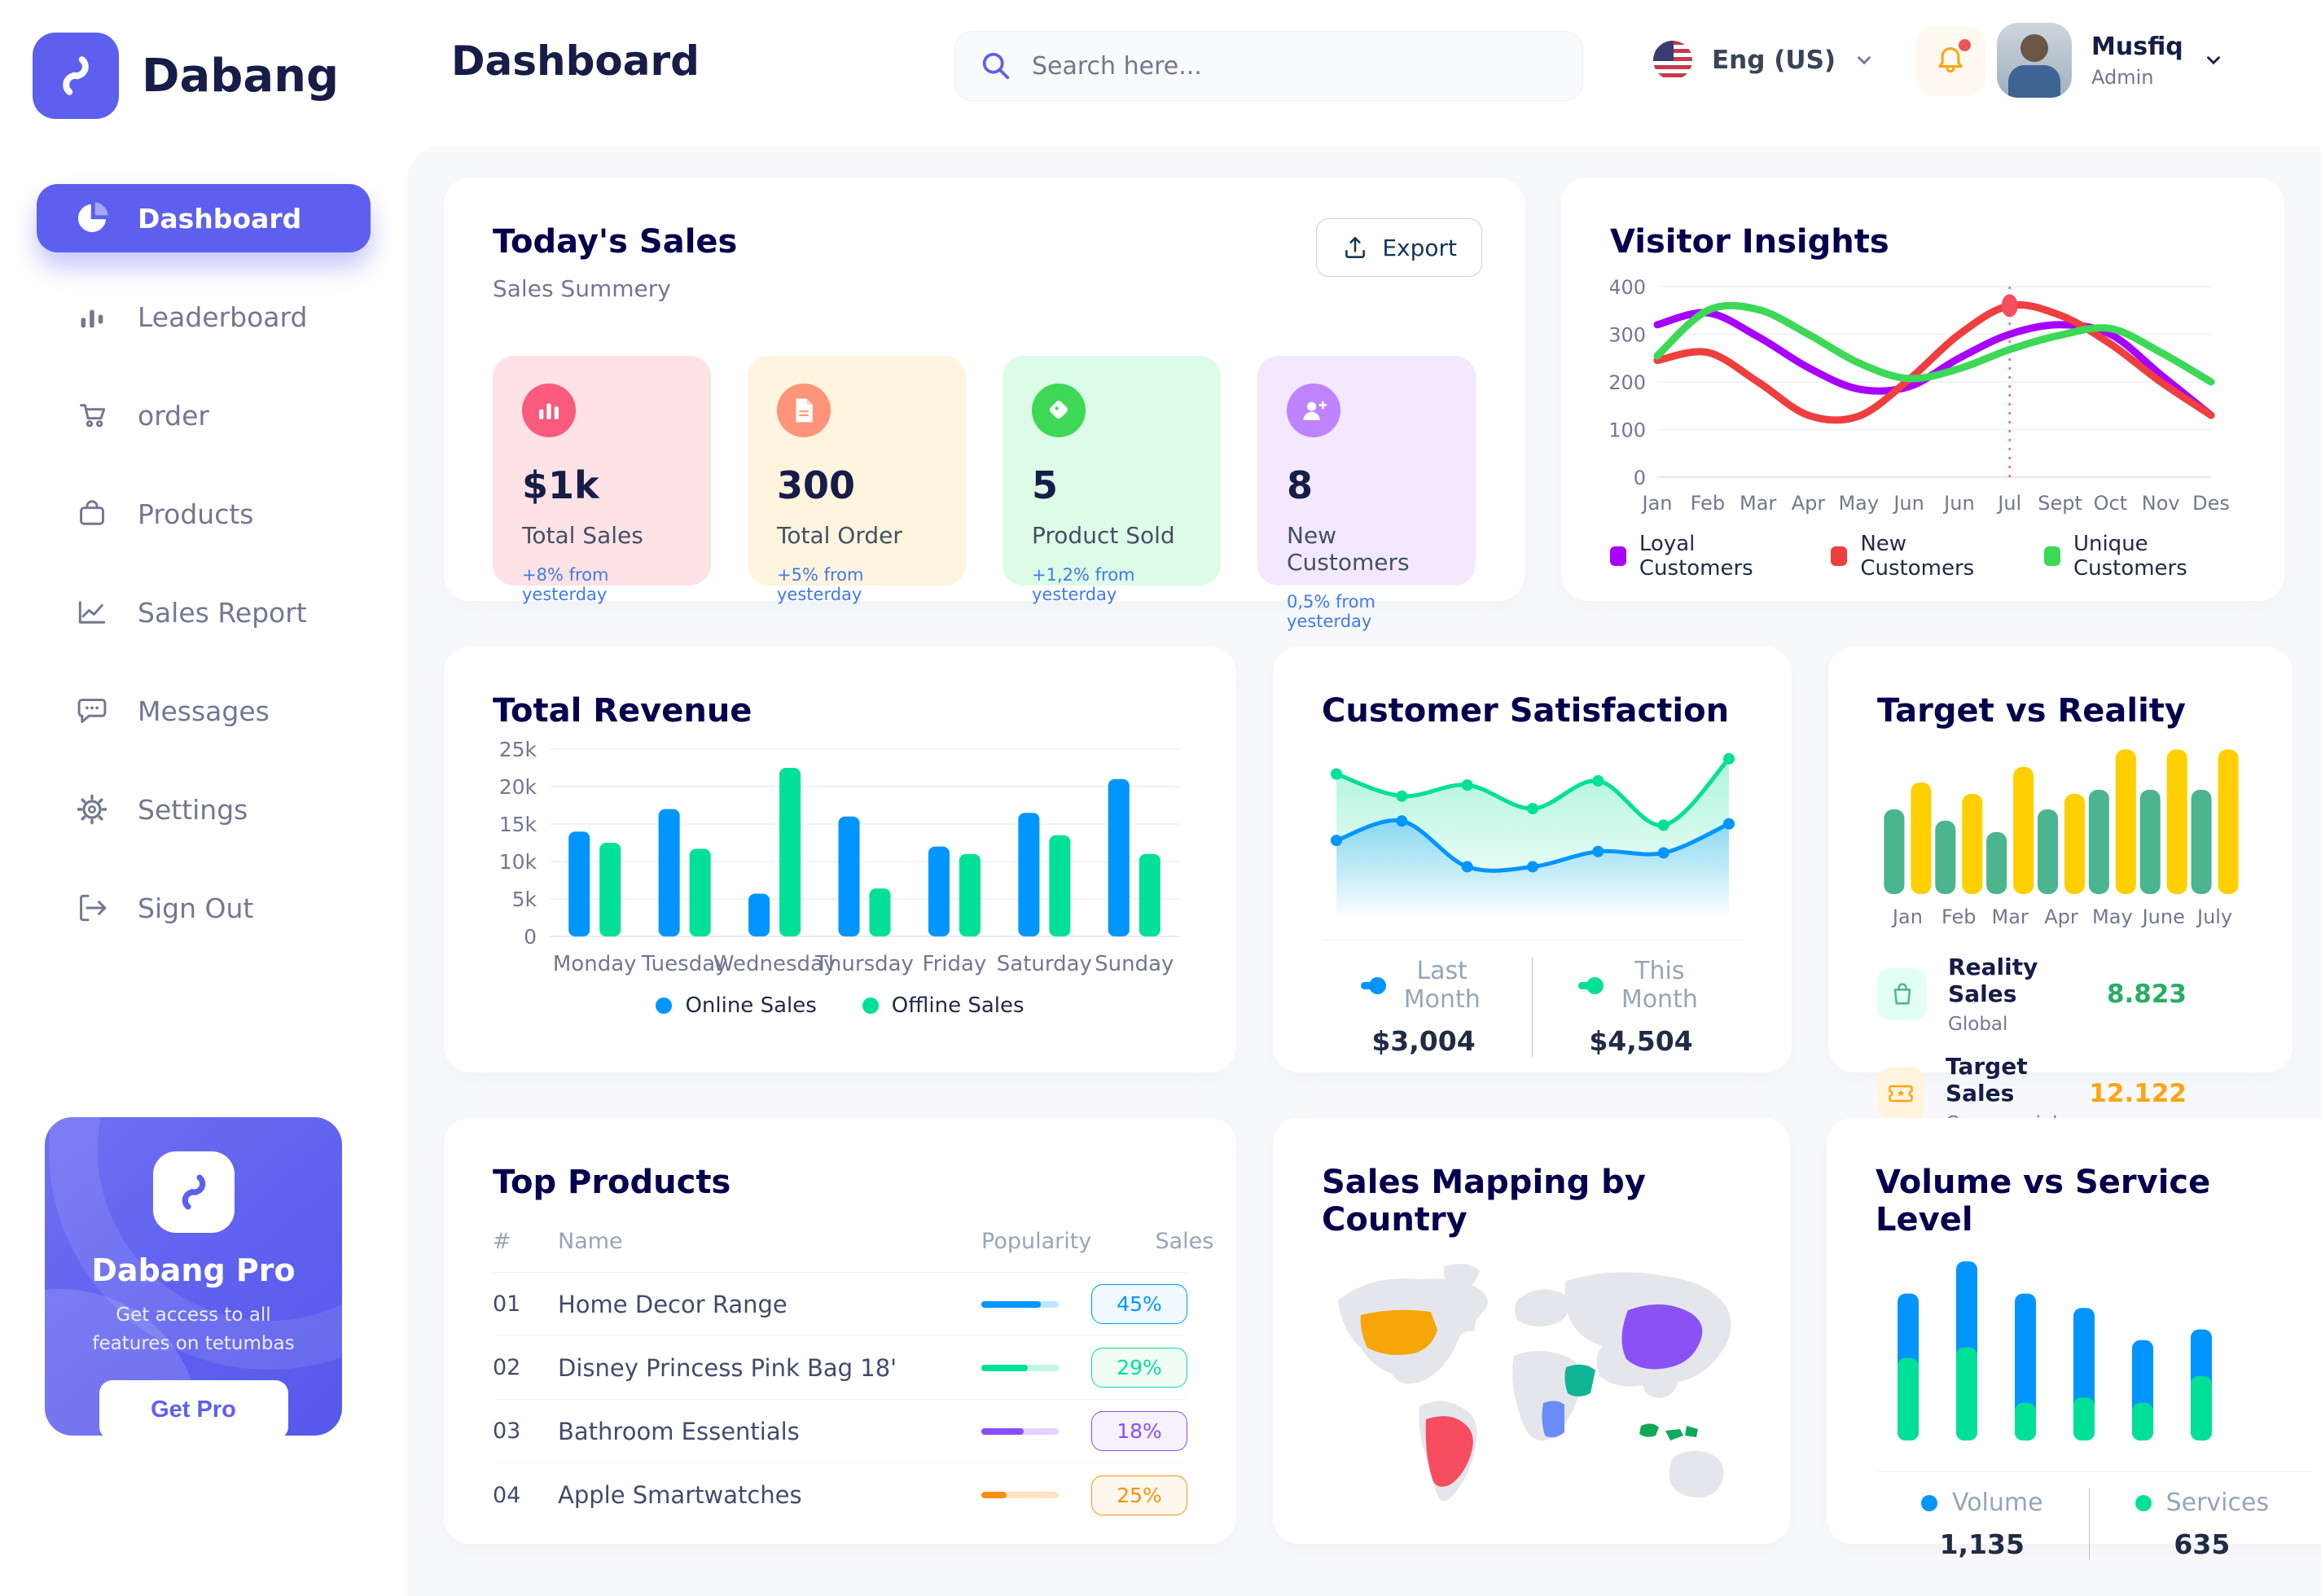 The width and height of the screenshot is (2321, 1596). Describe the element at coordinates (2060, 503) in the screenshot. I see `svg-text: Sept` at that location.